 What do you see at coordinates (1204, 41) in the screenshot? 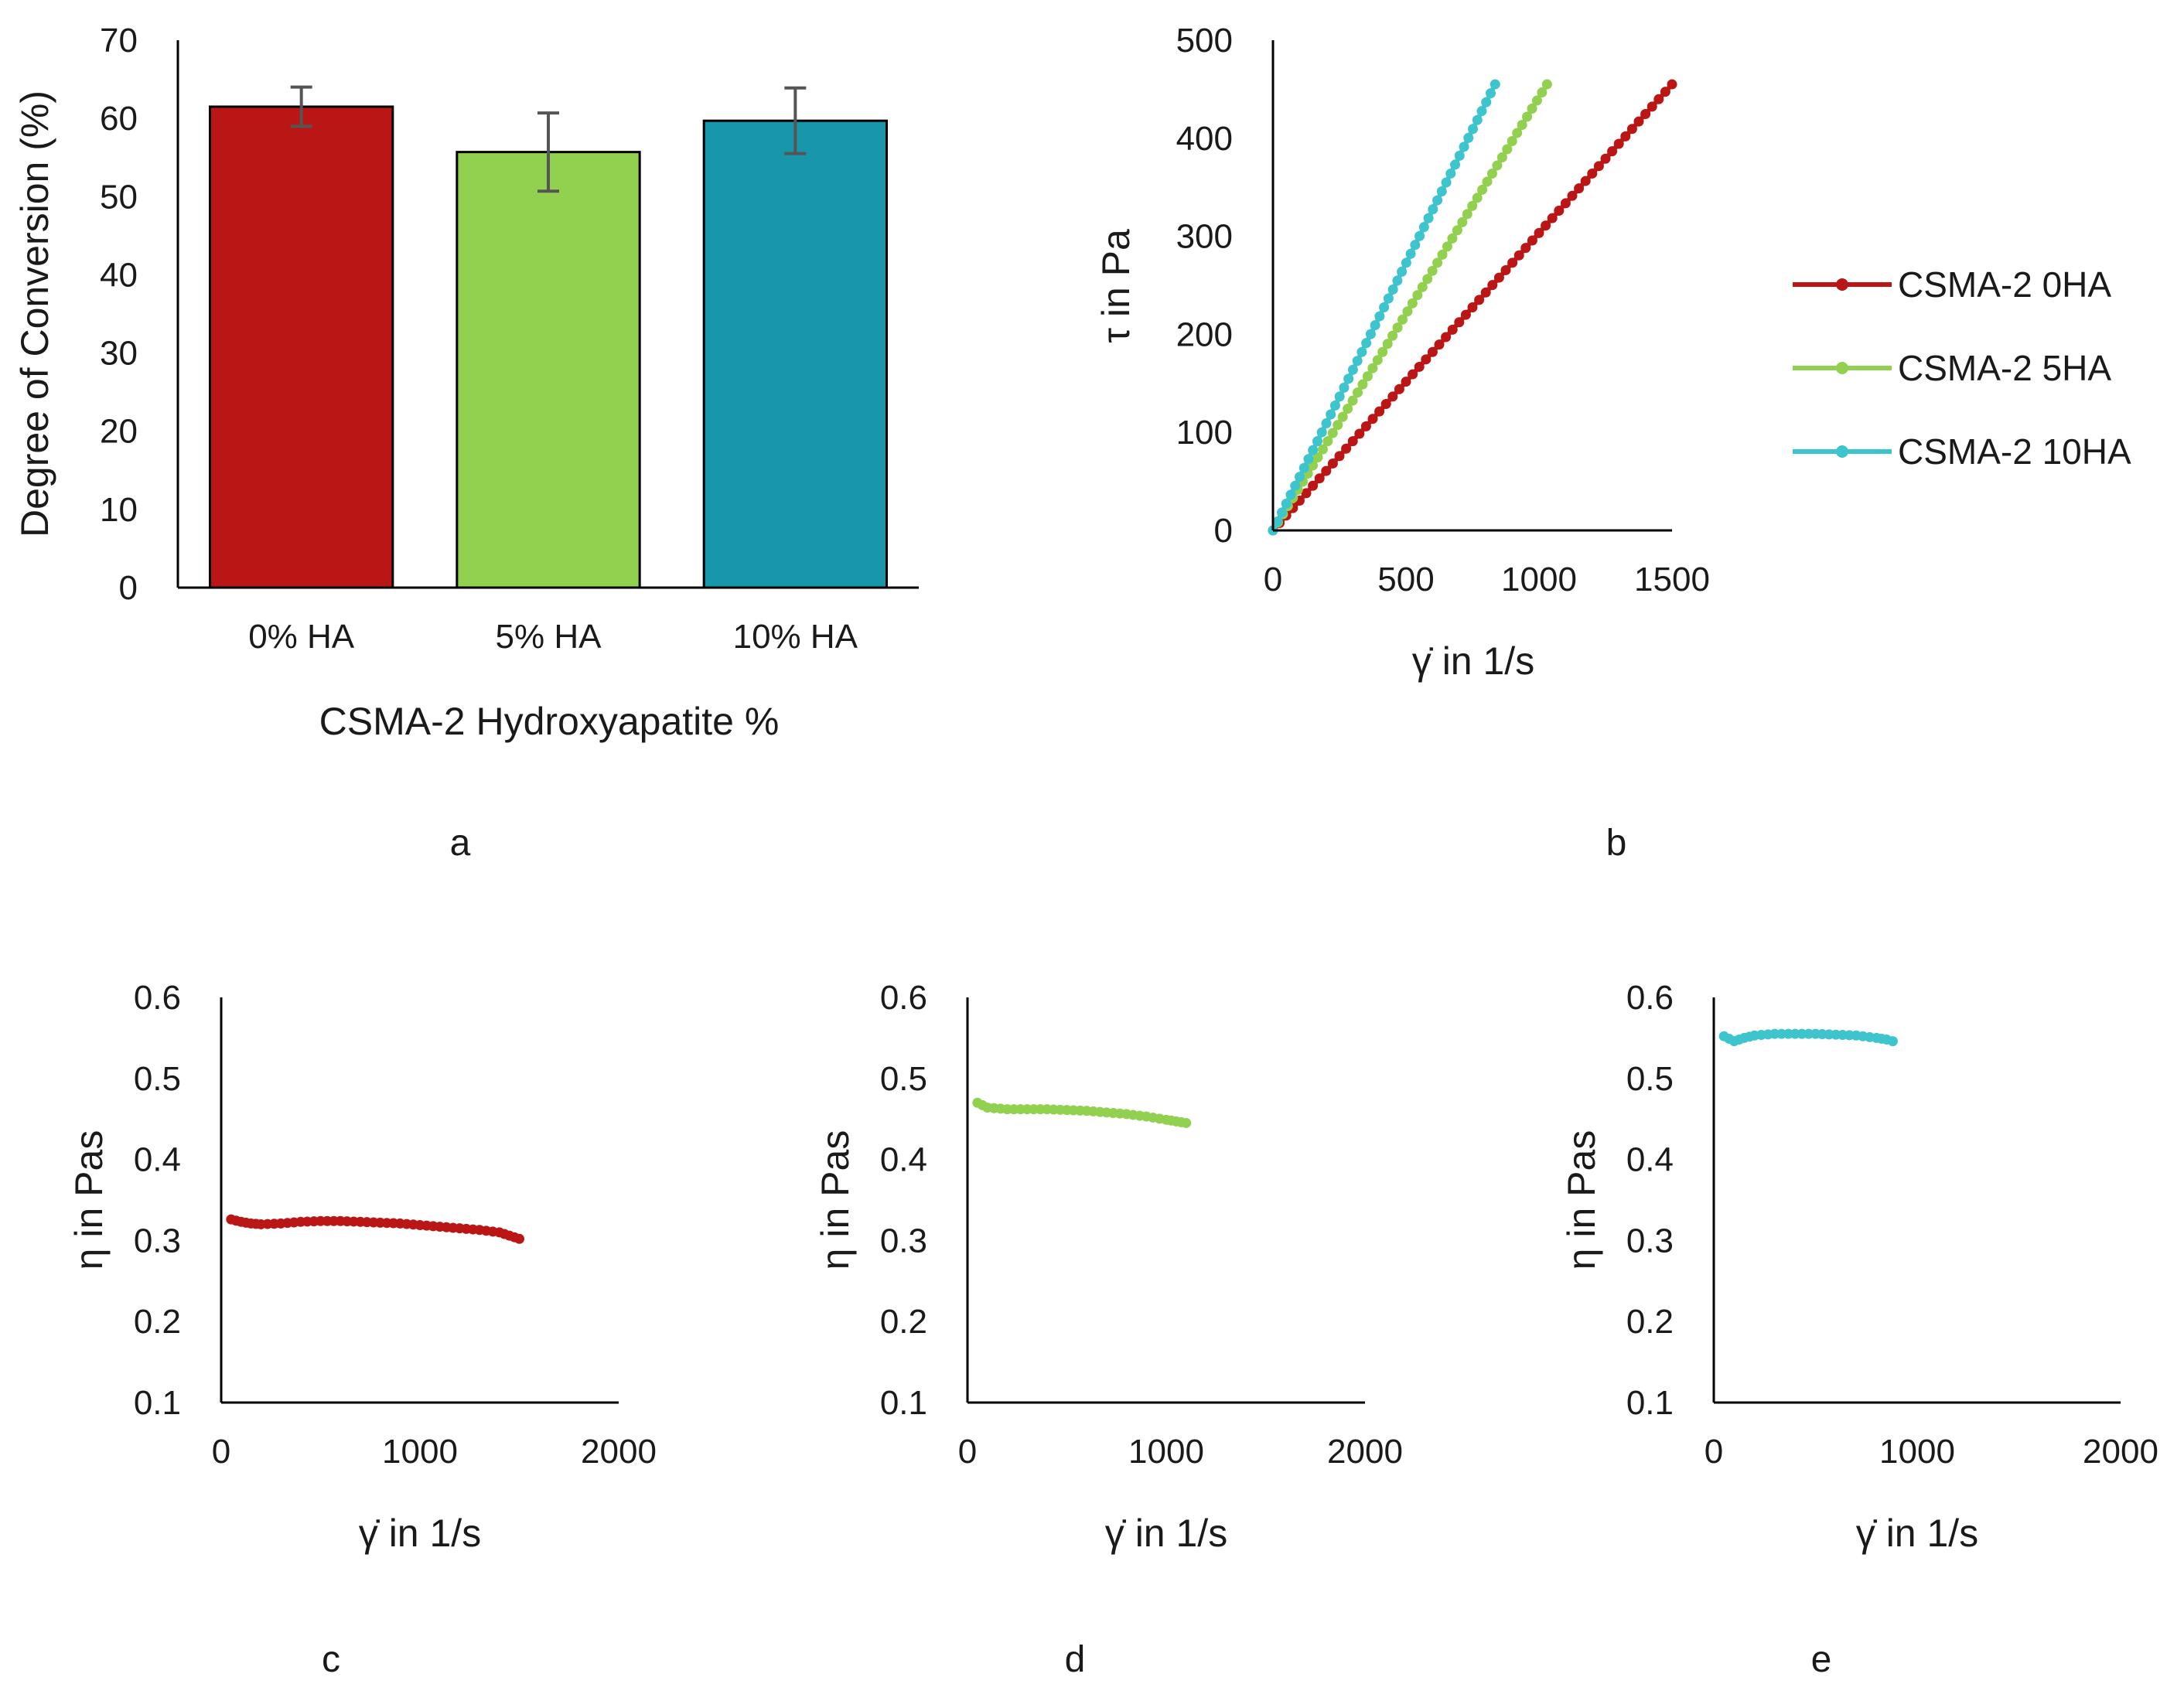
I see `y-tick-label: 500` at bounding box center [1204, 41].